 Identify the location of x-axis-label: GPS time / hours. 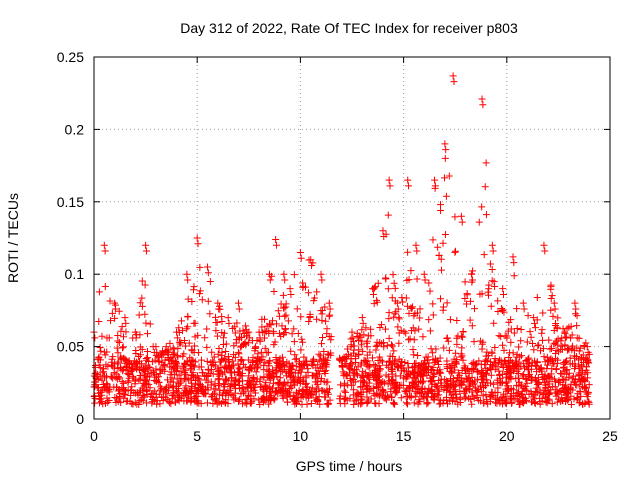
(349, 466).